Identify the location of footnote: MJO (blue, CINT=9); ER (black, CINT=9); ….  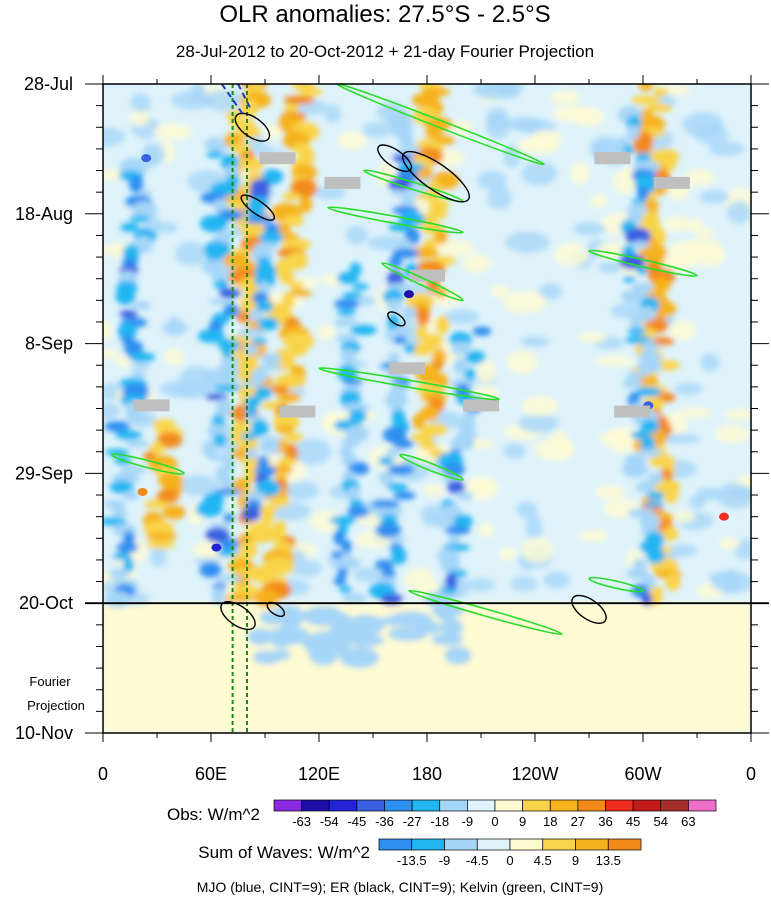
(400, 887).